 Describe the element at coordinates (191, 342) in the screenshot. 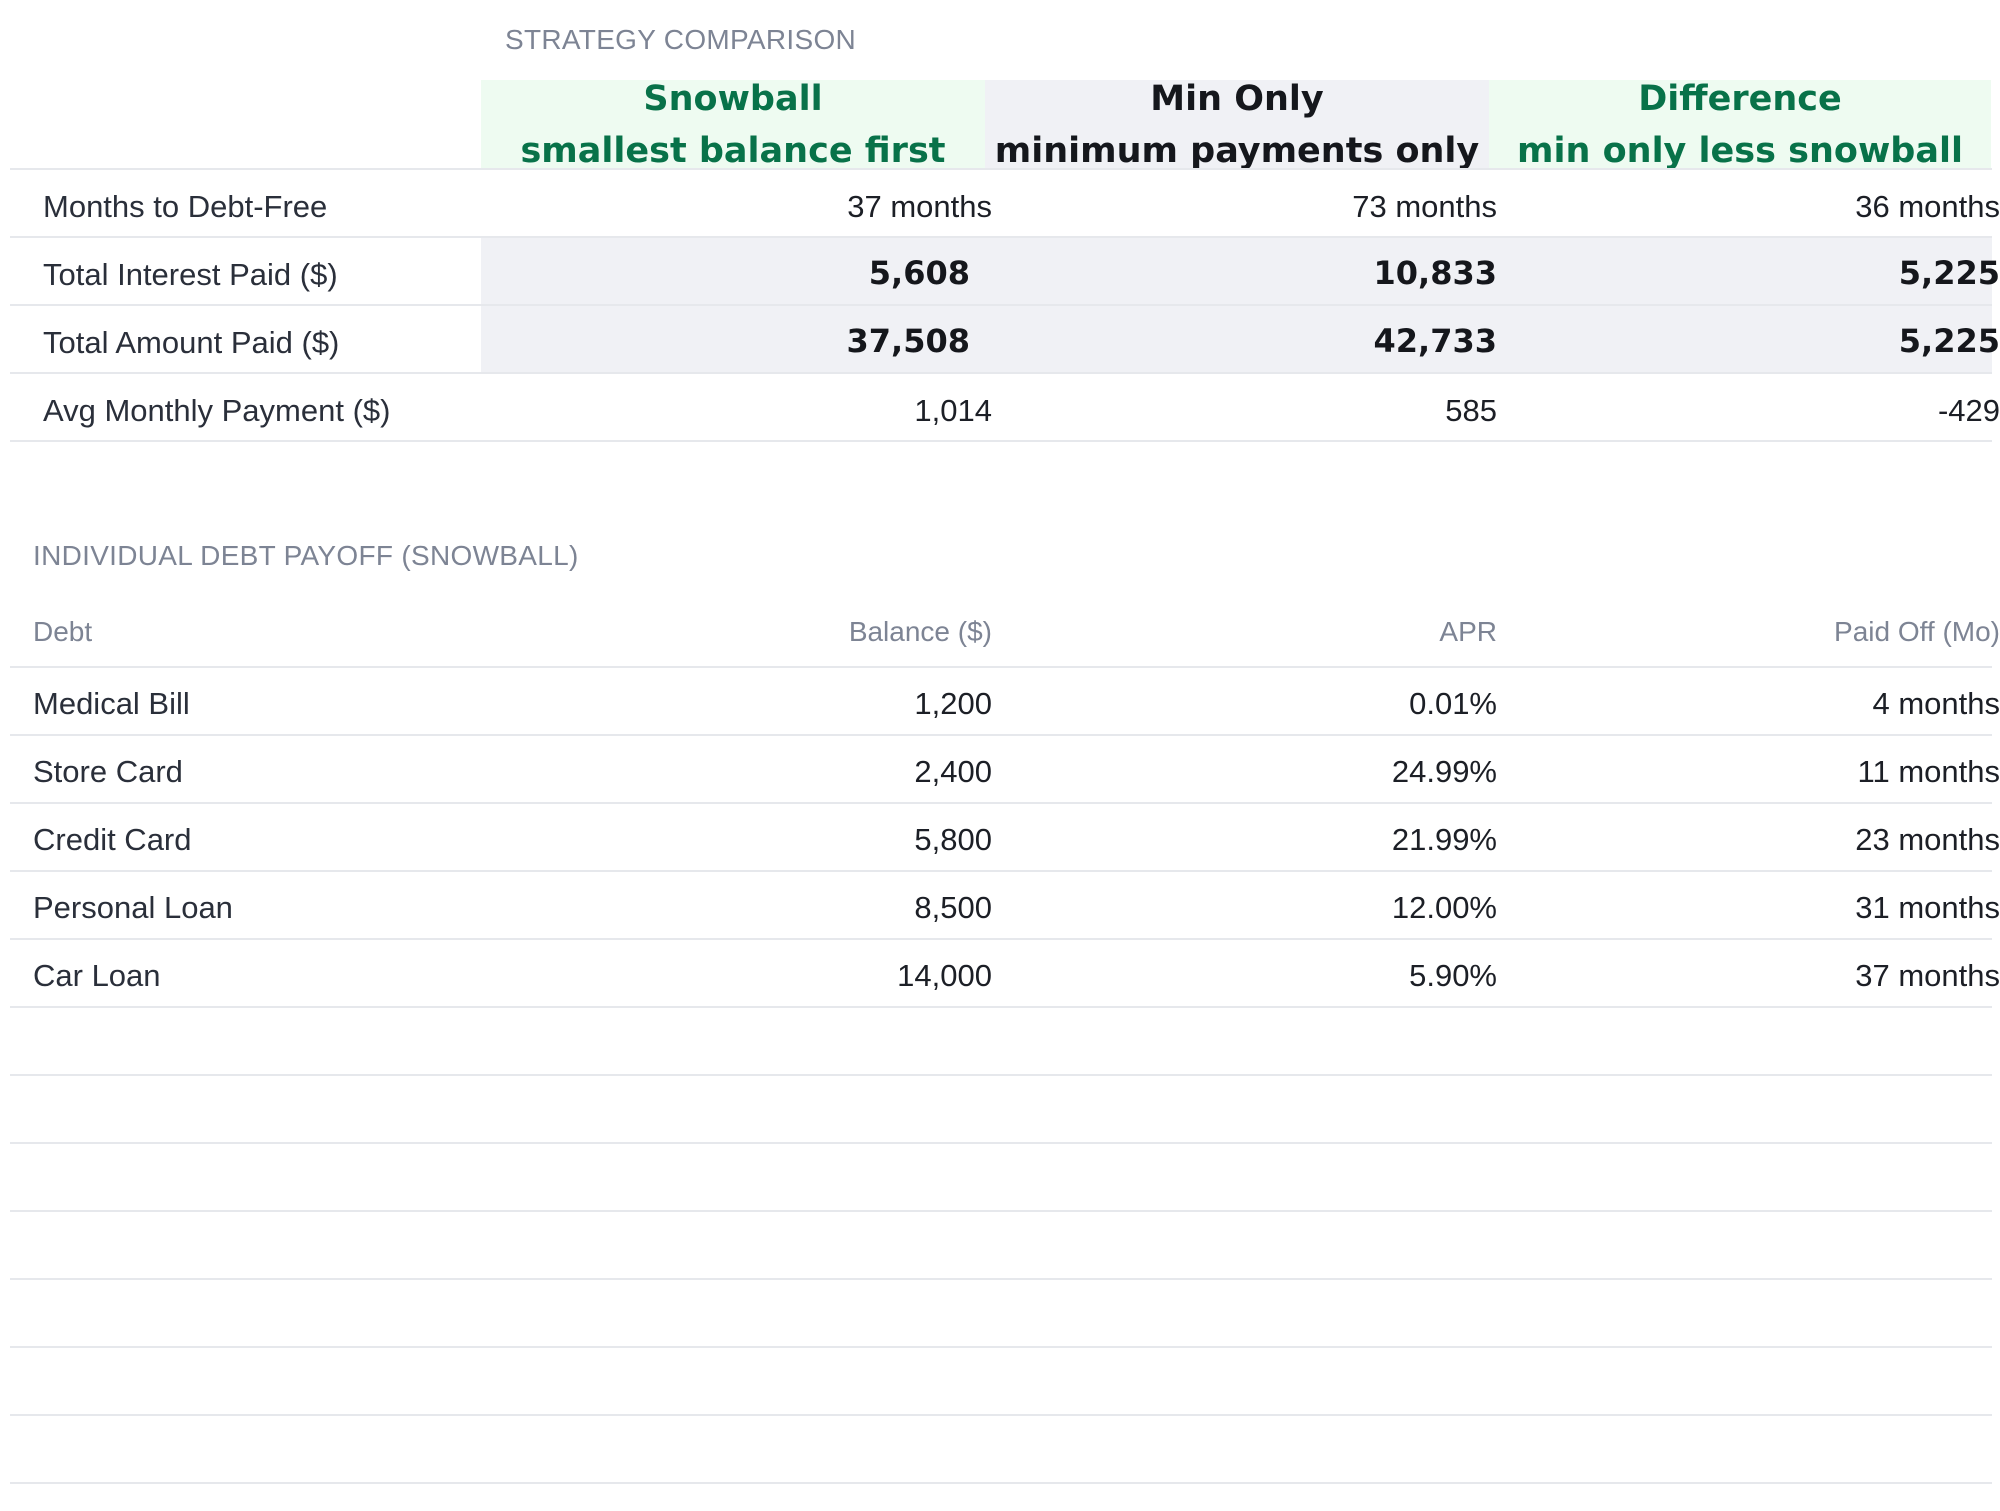

I see `row-label: Total Amount Paid ($)` at that location.